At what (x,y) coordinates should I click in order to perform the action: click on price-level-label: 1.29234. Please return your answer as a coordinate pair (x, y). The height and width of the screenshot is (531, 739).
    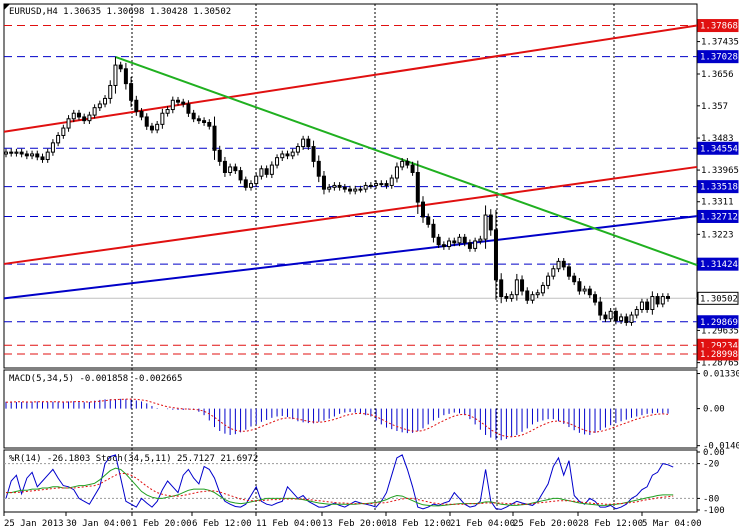
    Looking at the image, I should click on (719, 346).